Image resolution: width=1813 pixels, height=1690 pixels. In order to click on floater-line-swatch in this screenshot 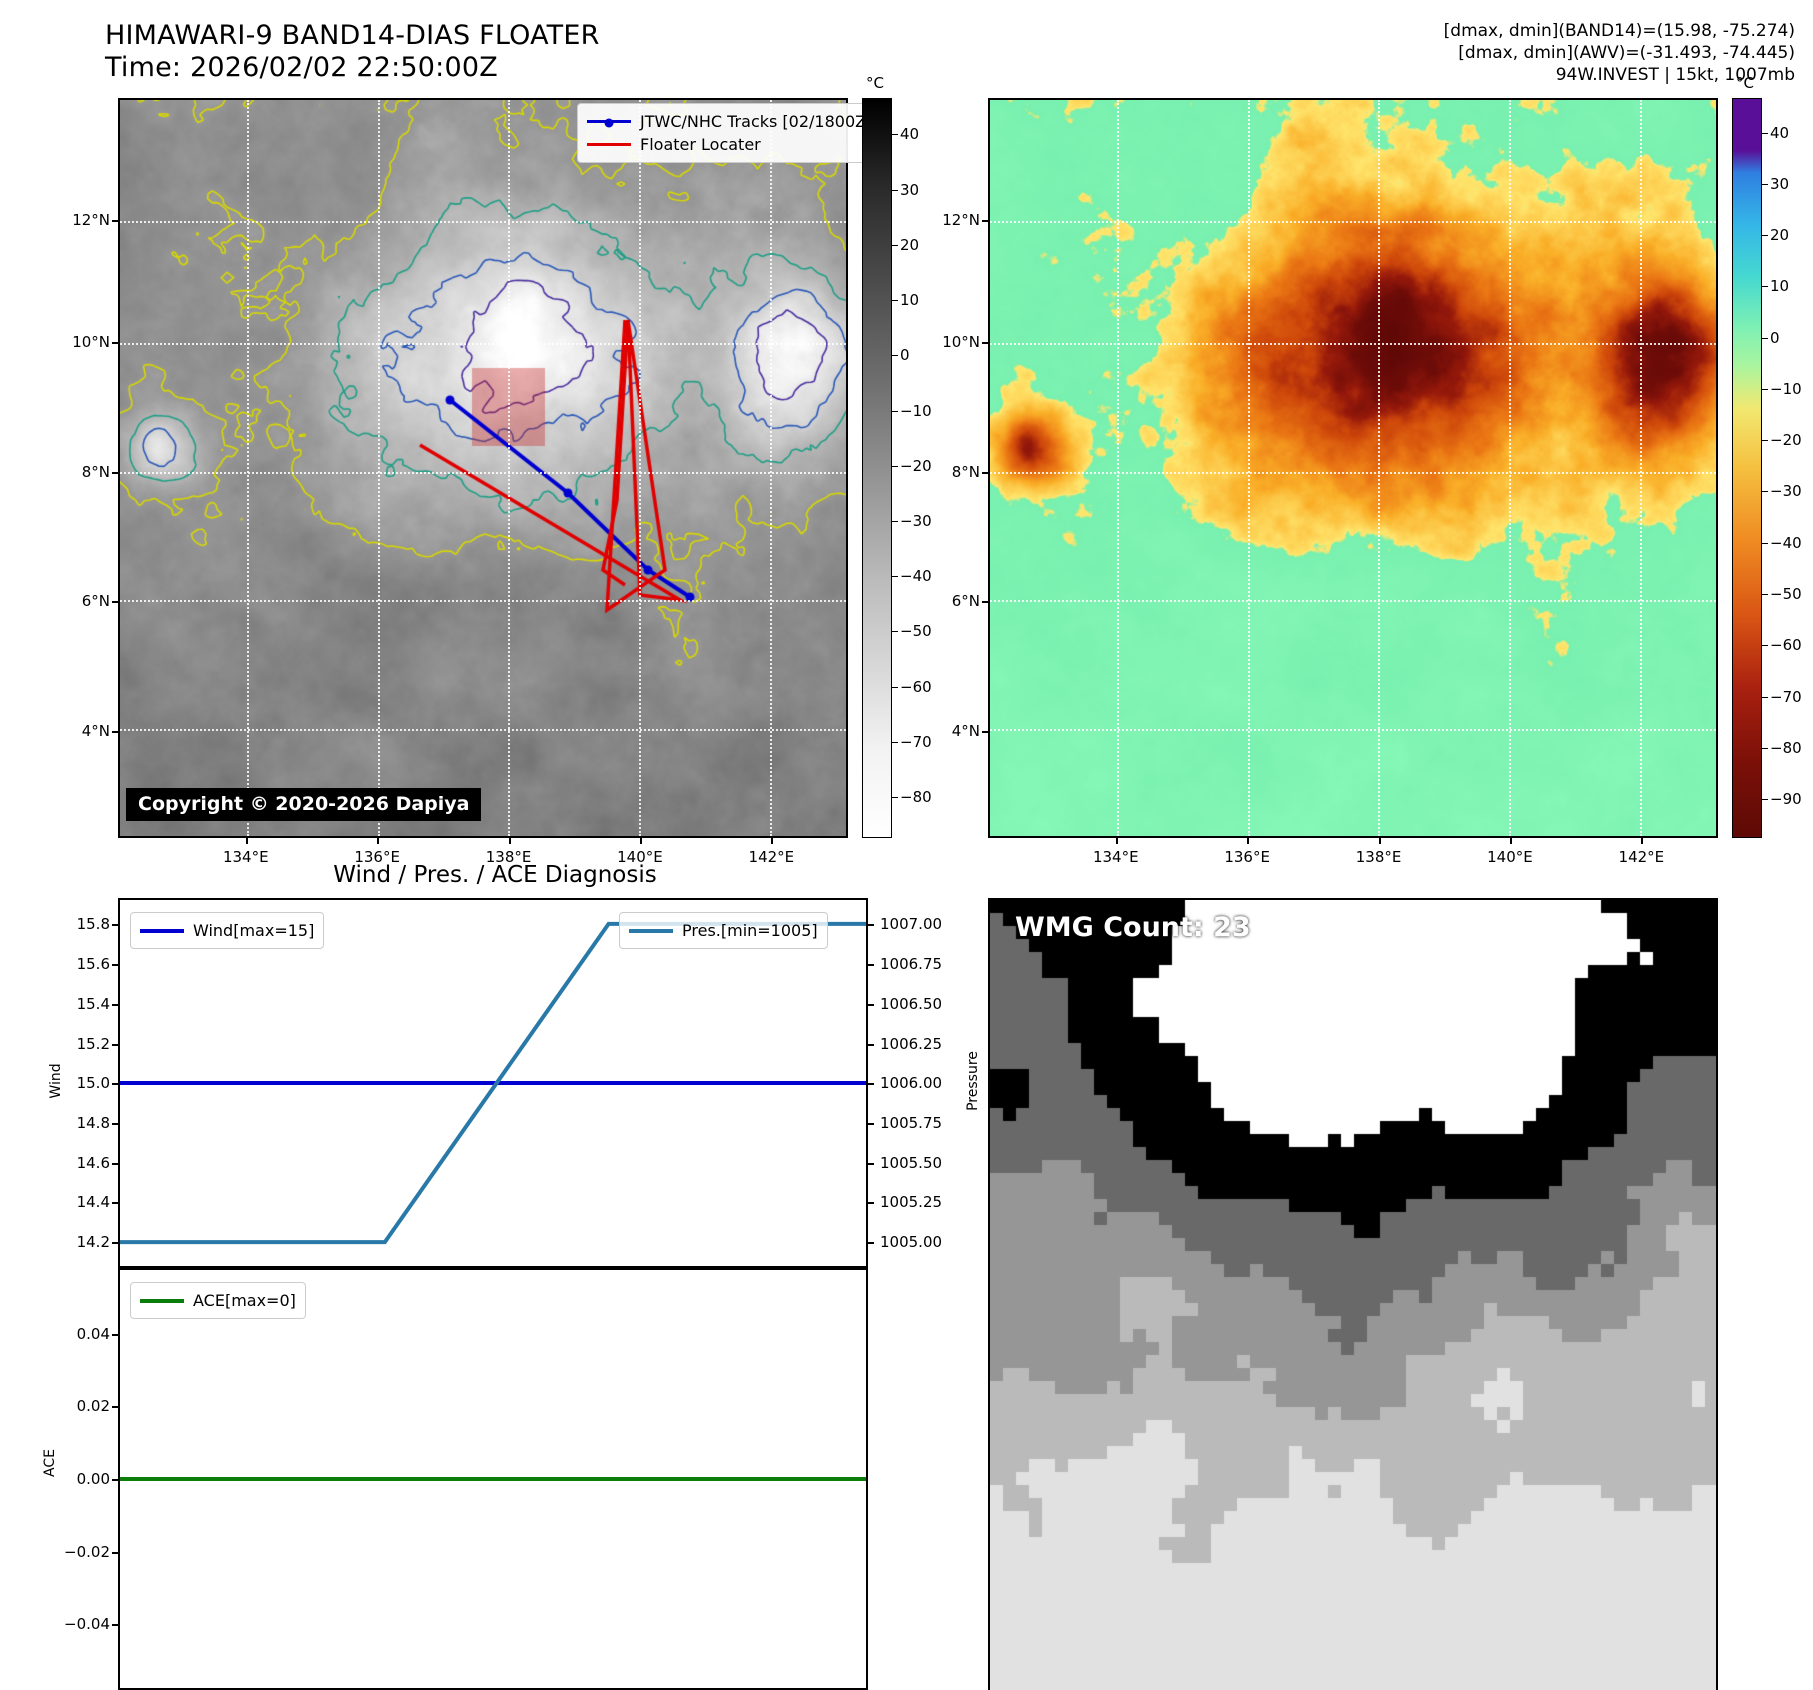, I will do `click(609, 145)`.